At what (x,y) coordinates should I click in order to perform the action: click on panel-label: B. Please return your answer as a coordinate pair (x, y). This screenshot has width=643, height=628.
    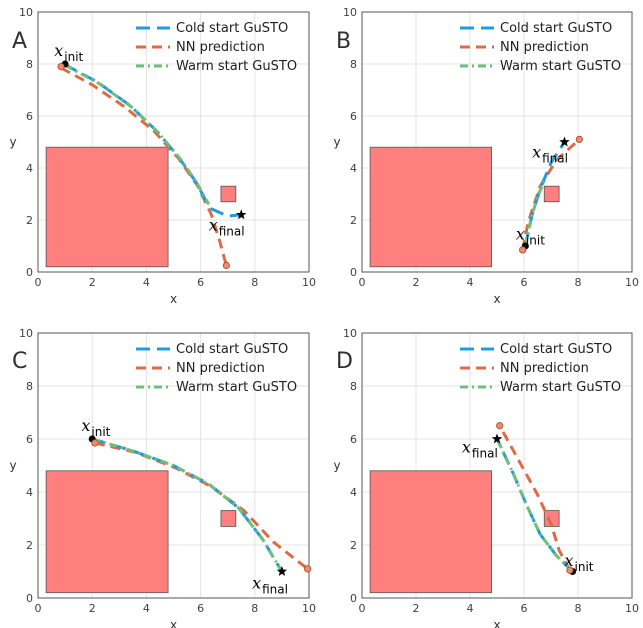
    Looking at the image, I should click on (343, 41).